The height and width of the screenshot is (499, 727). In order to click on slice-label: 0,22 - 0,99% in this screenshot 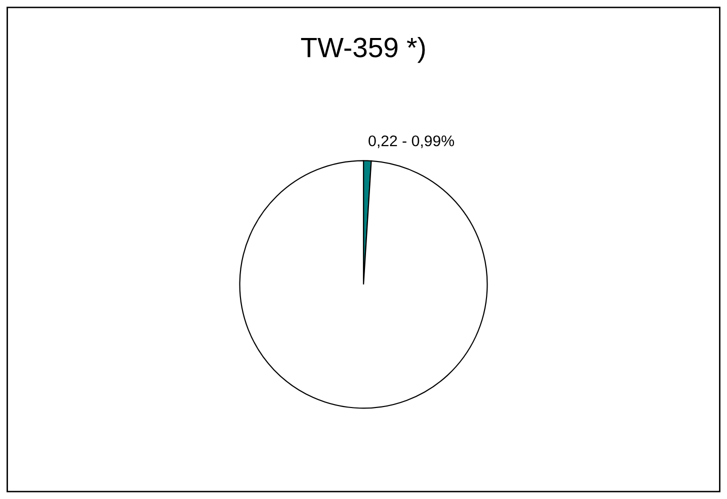, I will do `click(411, 141)`.